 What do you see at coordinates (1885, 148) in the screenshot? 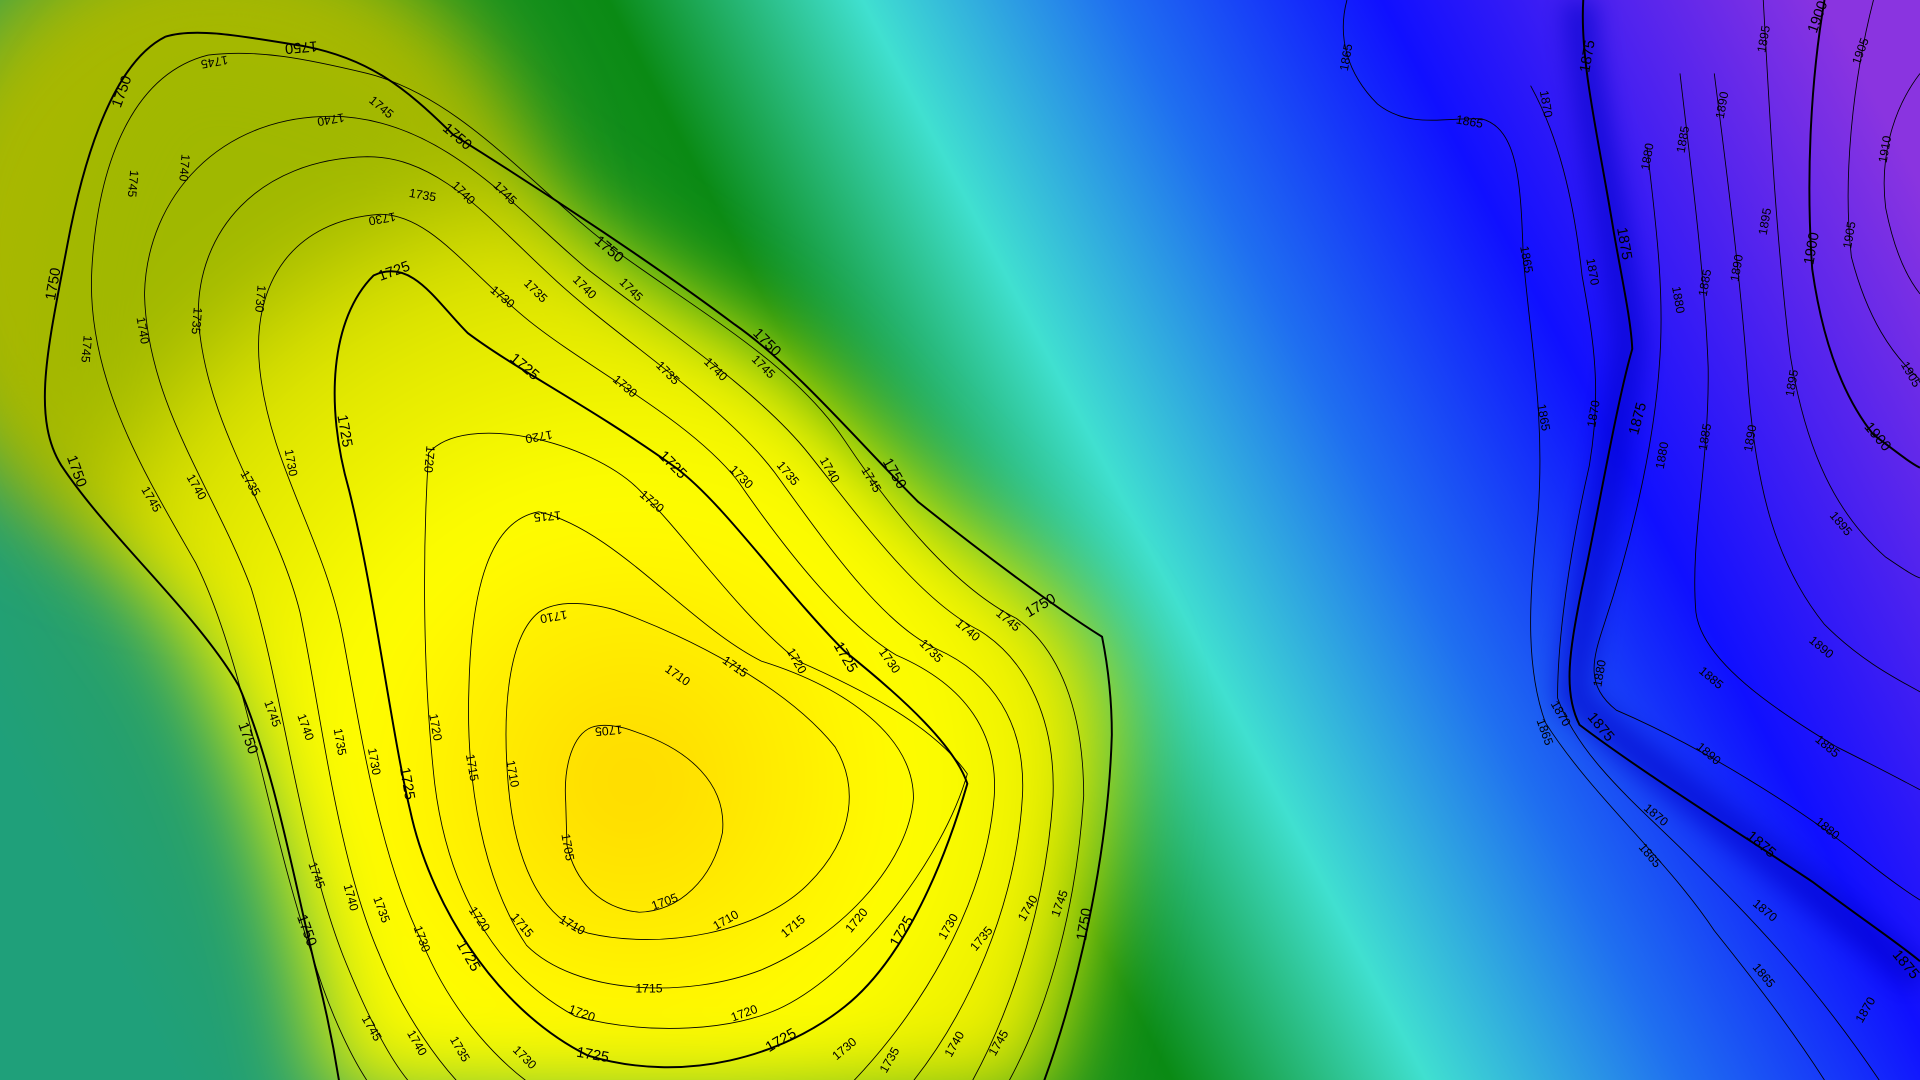
I see `contour-label-1910: 1910` at bounding box center [1885, 148].